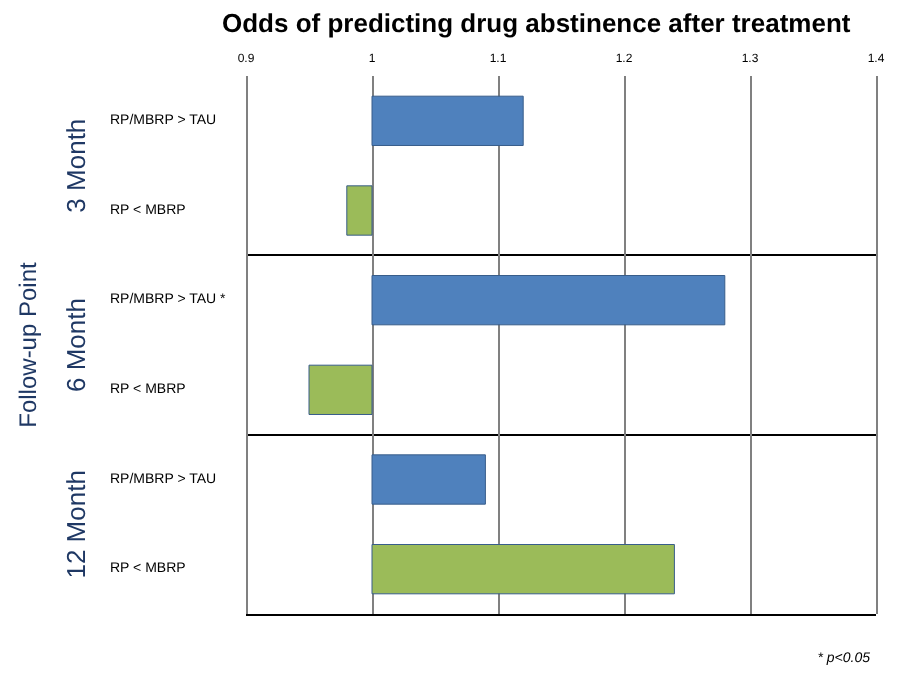 The height and width of the screenshot is (674, 914). Describe the element at coordinates (76, 345) in the screenshot. I see `text: 6 Month` at that location.